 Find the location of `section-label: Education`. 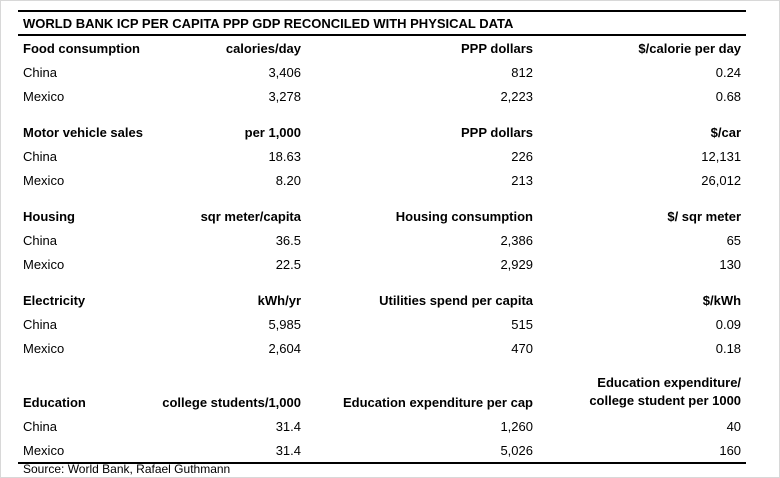

section-label: Education is located at coordinates (54, 402).